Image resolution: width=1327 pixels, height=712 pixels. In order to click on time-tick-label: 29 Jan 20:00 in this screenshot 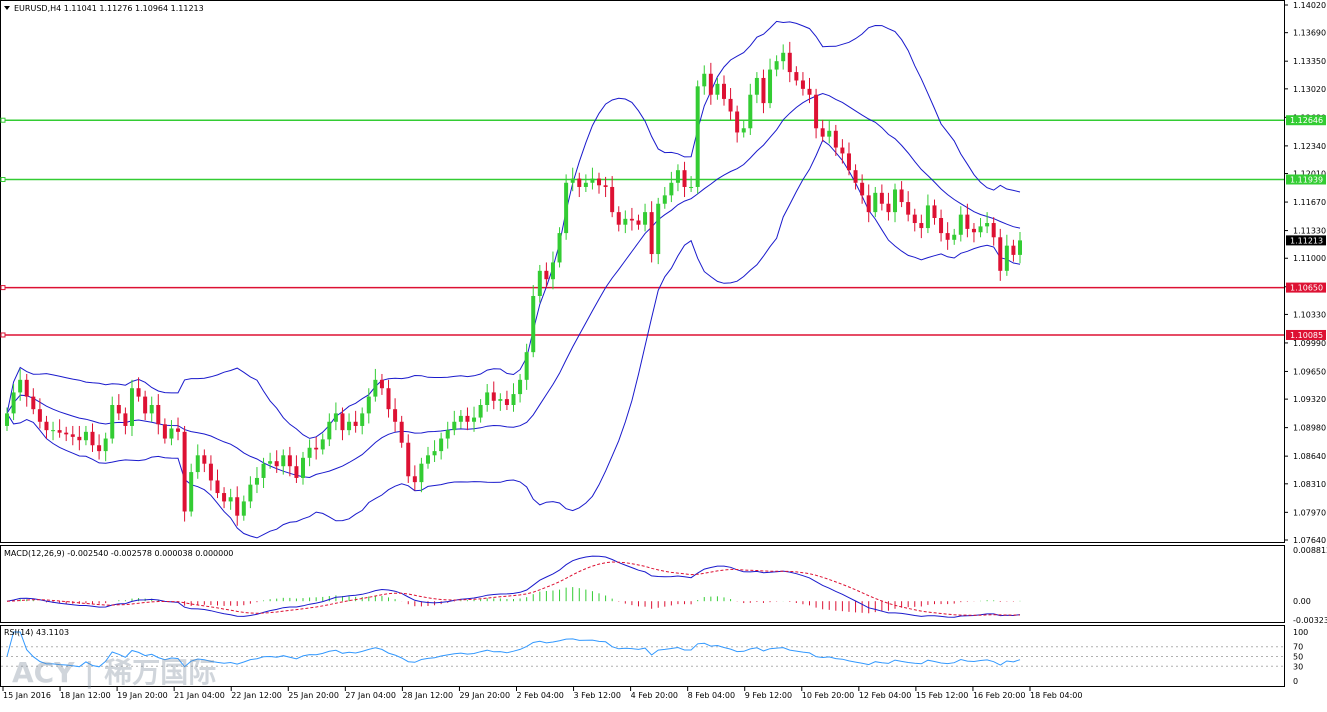, I will do `click(484, 695)`.